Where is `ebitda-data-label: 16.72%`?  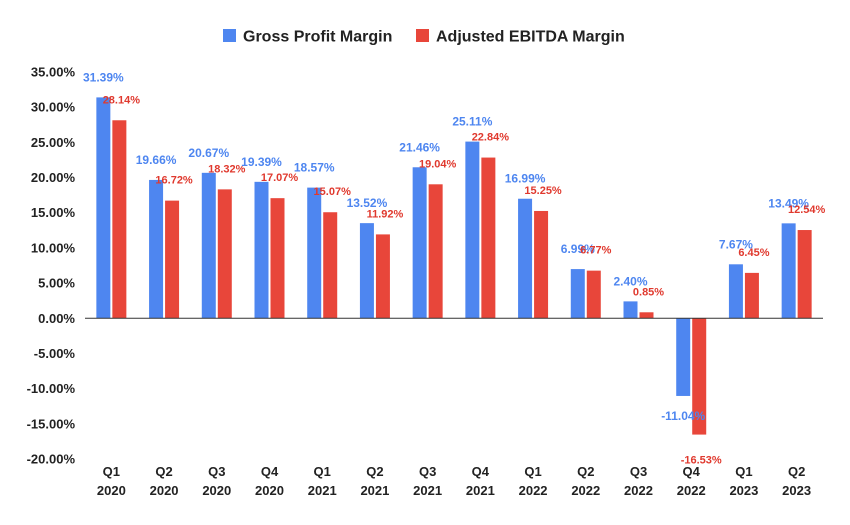 ebitda-data-label: 16.72% is located at coordinates (174, 181).